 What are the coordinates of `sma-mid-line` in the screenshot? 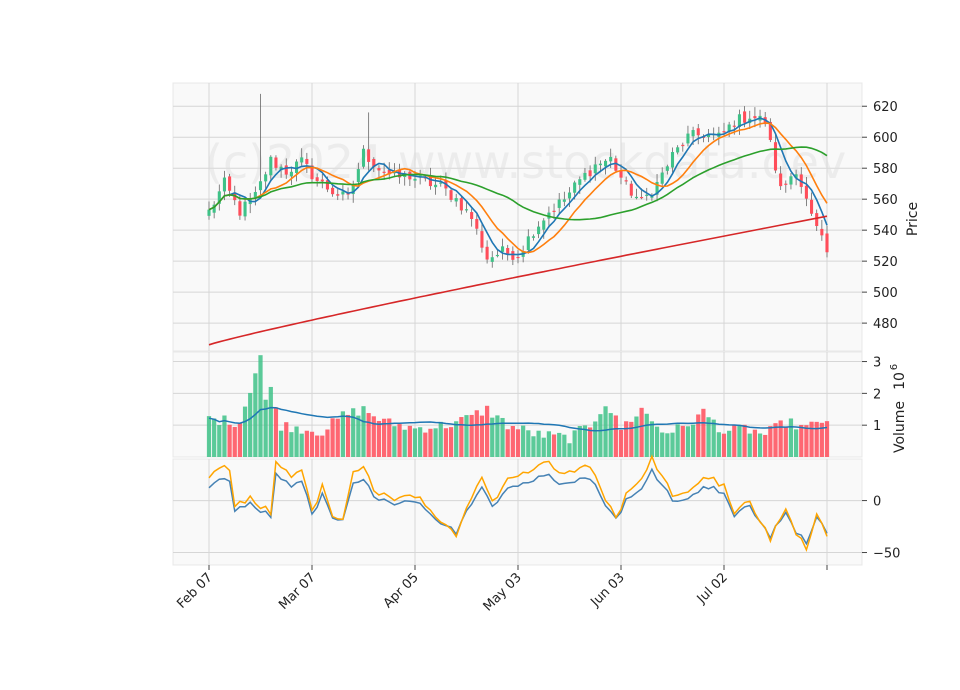 It's located at (518, 188).